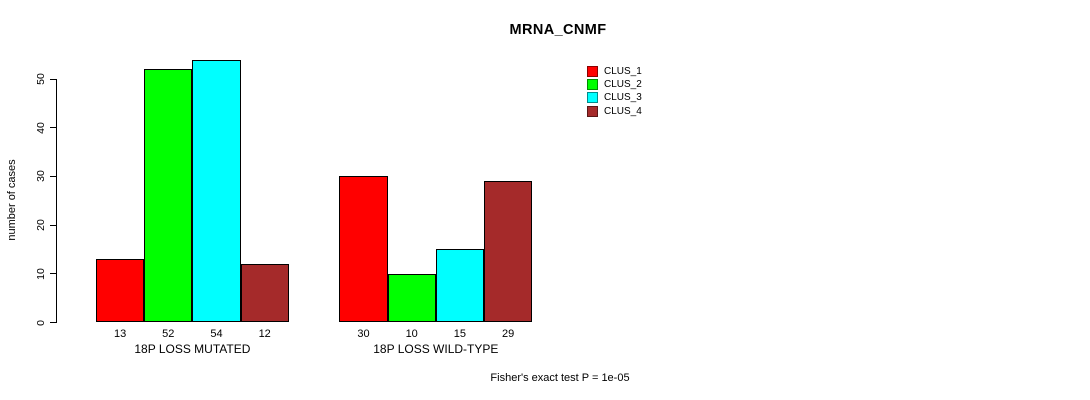 This screenshot has height=400, width=1090. What do you see at coordinates (120, 334) in the screenshot?
I see `bar-value-label: 13` at bounding box center [120, 334].